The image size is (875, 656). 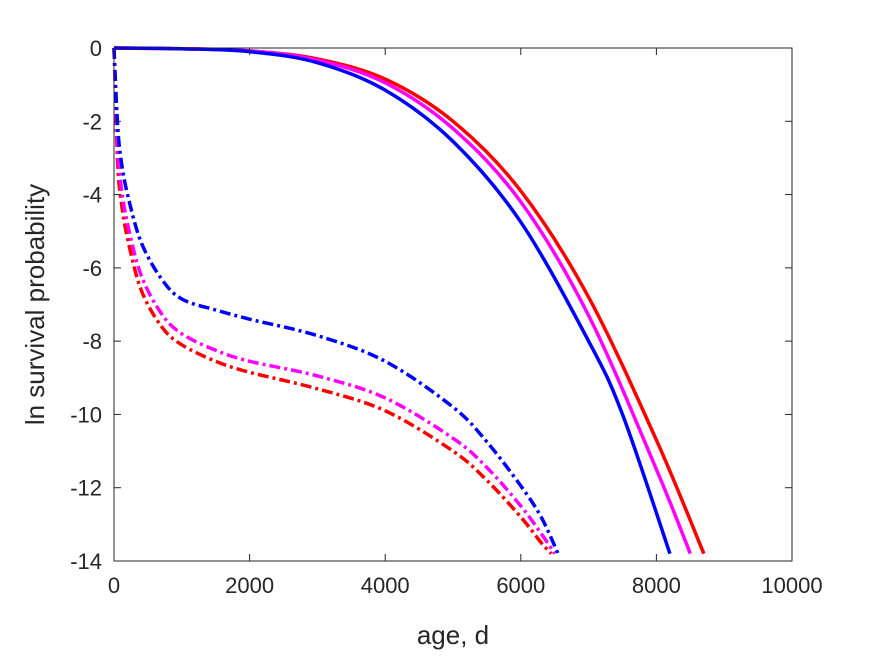 I want to click on y-axis-label: ln survival probability, so click(x=35, y=304).